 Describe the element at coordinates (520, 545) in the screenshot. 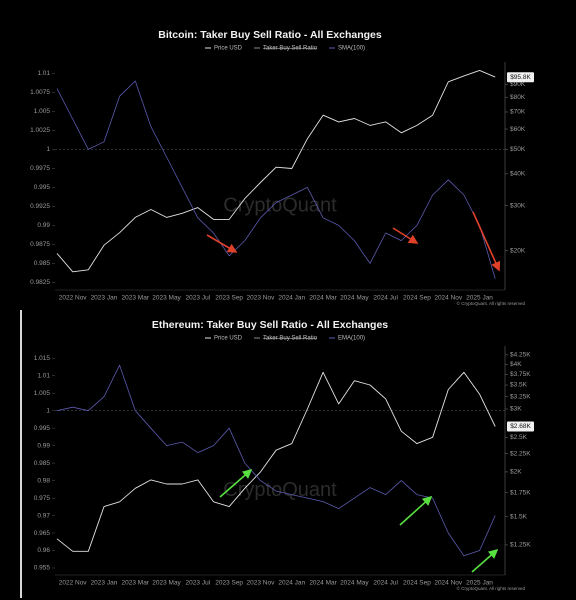

I see `y2-tick-label: $1.25K` at that location.